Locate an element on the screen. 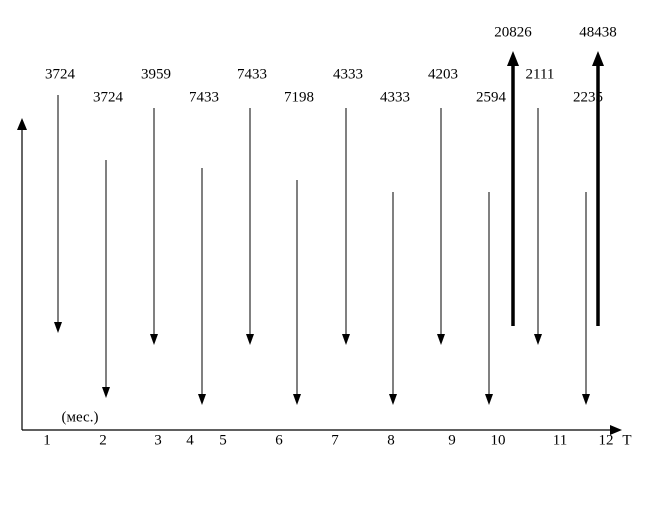 The height and width of the screenshot is (514, 658). tick-label: 1 is located at coordinates (47, 440).